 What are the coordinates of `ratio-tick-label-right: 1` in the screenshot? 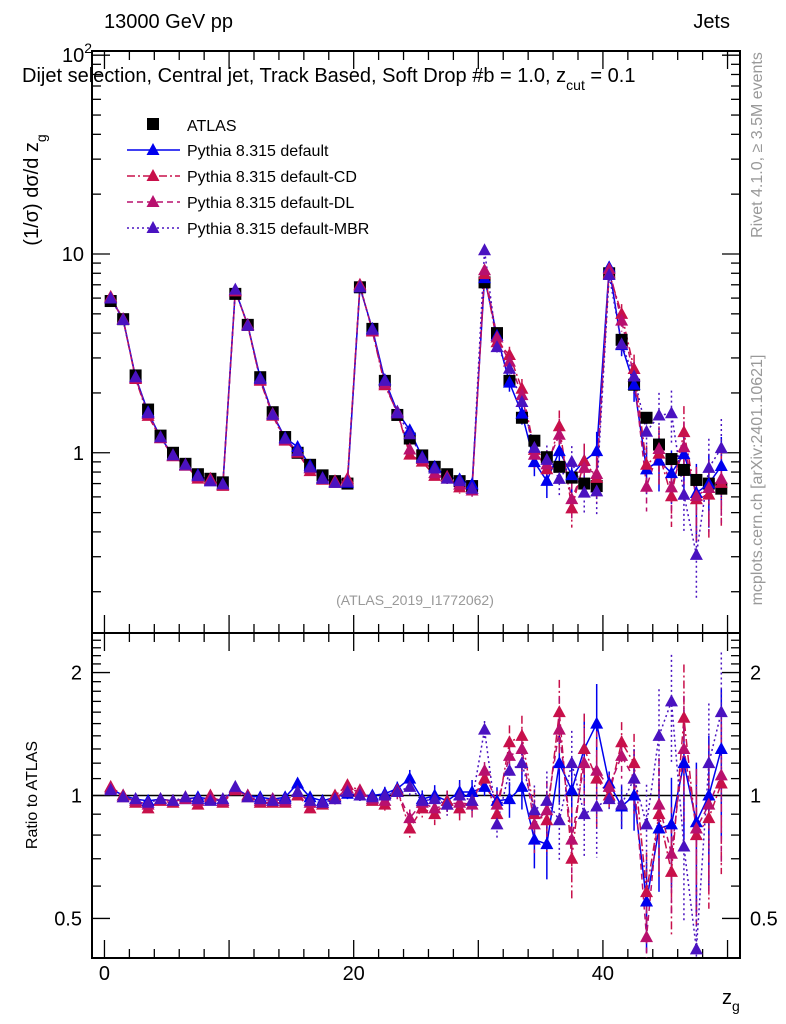 It's located at (755, 797).